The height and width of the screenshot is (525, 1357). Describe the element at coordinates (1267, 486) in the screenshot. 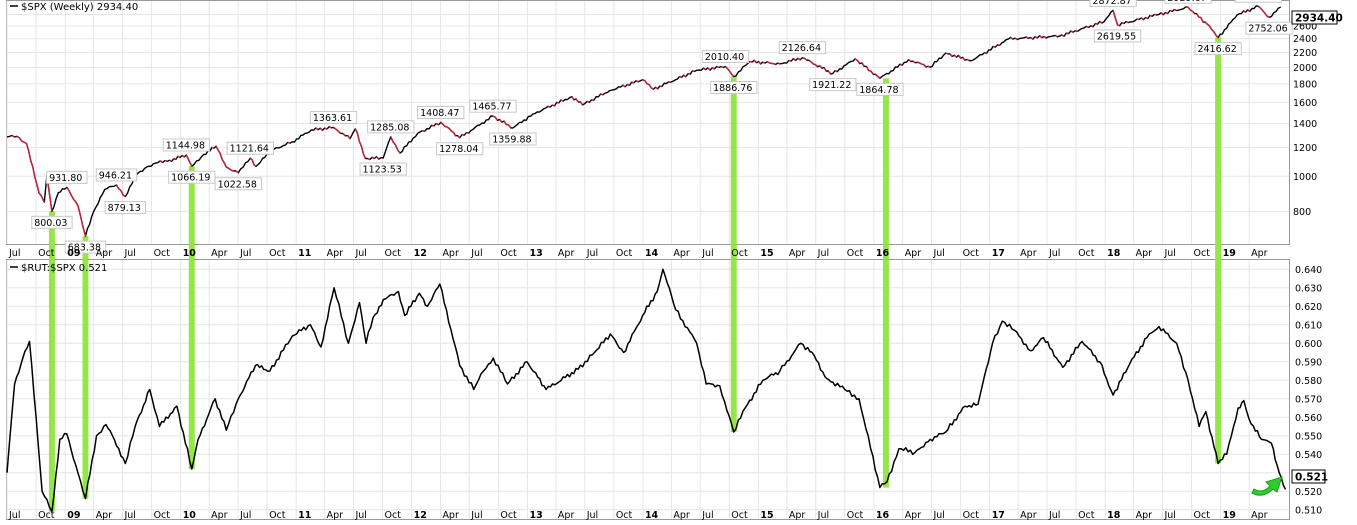

I see `green-arrow-icon` at that location.